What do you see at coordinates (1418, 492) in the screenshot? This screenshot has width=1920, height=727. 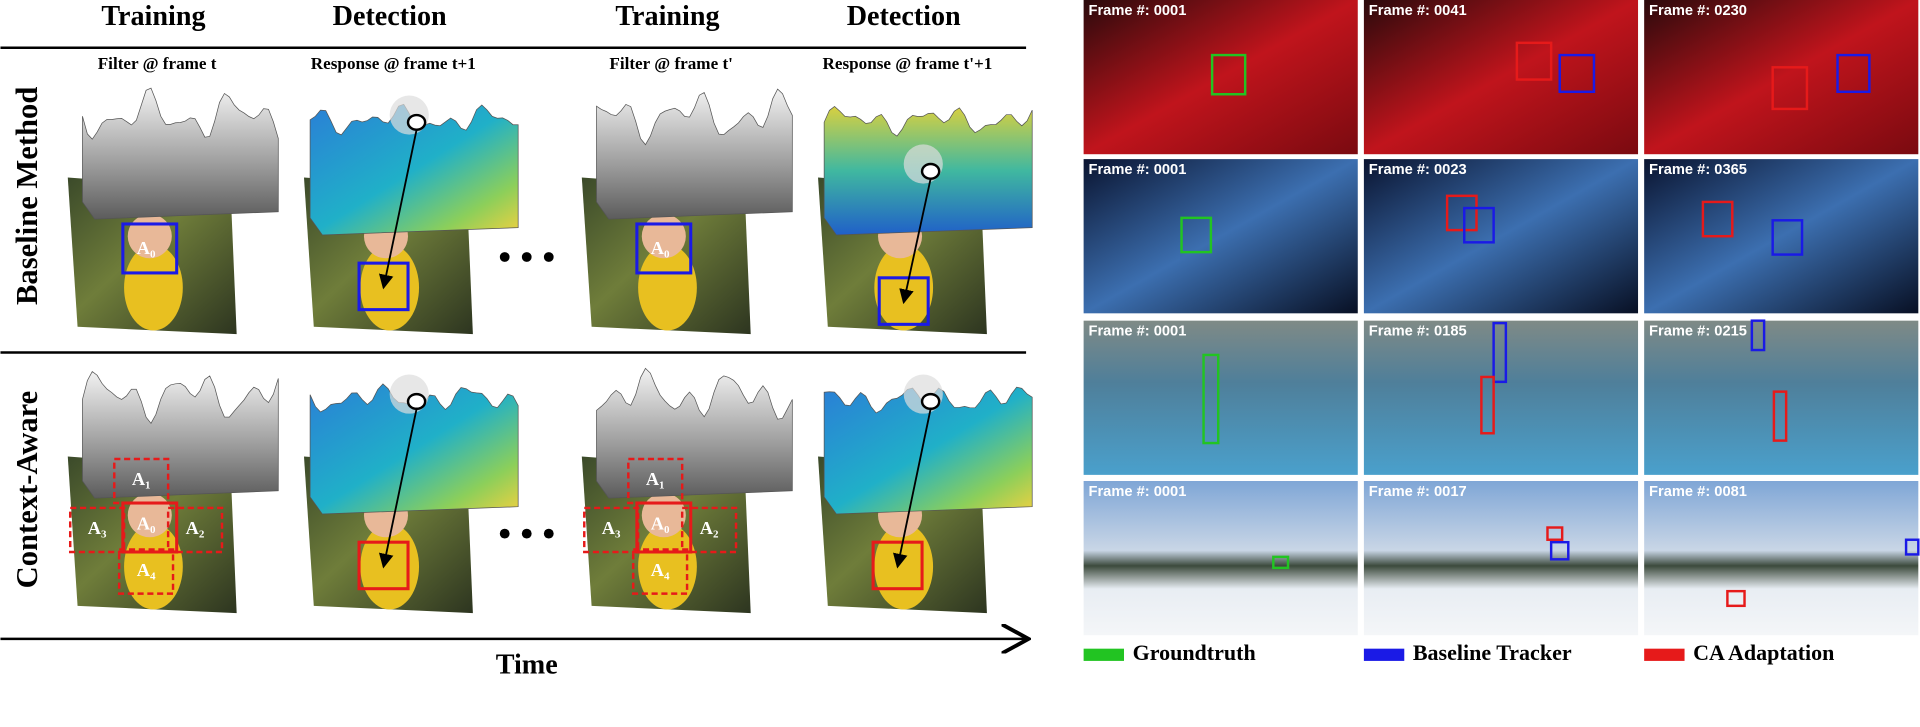 I see `frame-label: Frame #: 0017` at bounding box center [1418, 492].